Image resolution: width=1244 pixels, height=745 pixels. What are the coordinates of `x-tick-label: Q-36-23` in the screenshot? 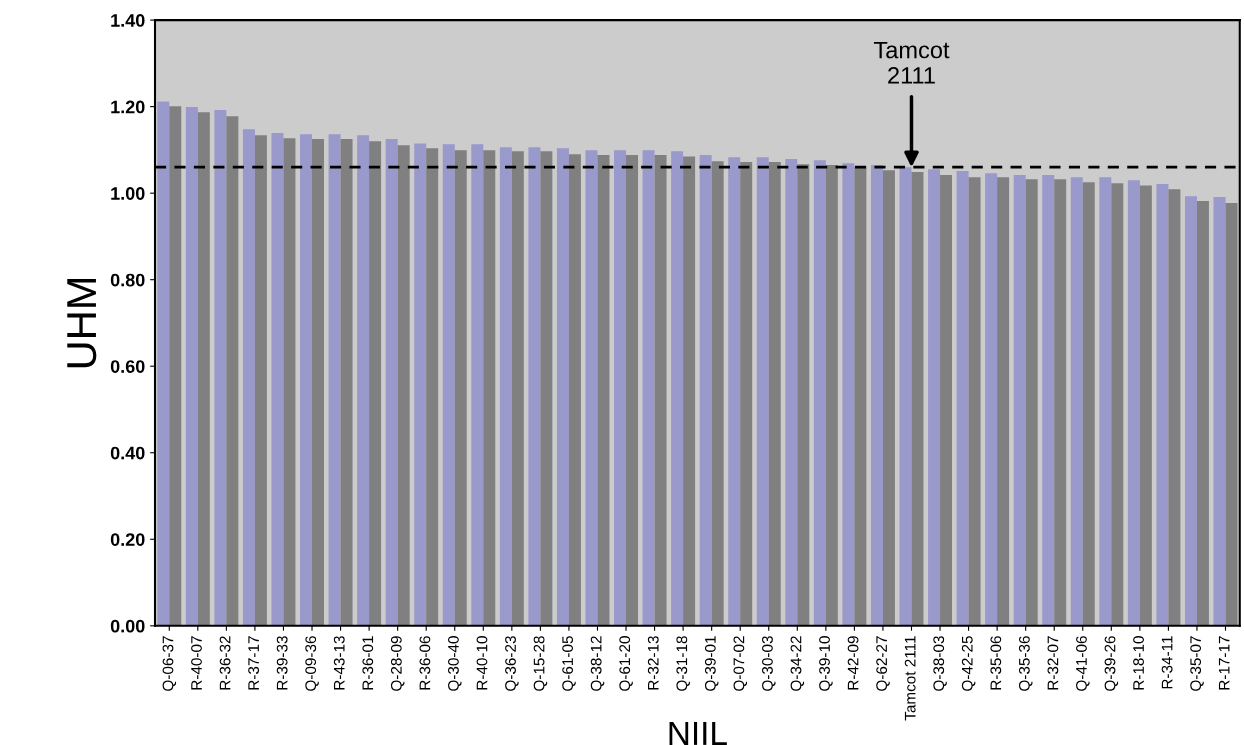 It's located at (512, 663).